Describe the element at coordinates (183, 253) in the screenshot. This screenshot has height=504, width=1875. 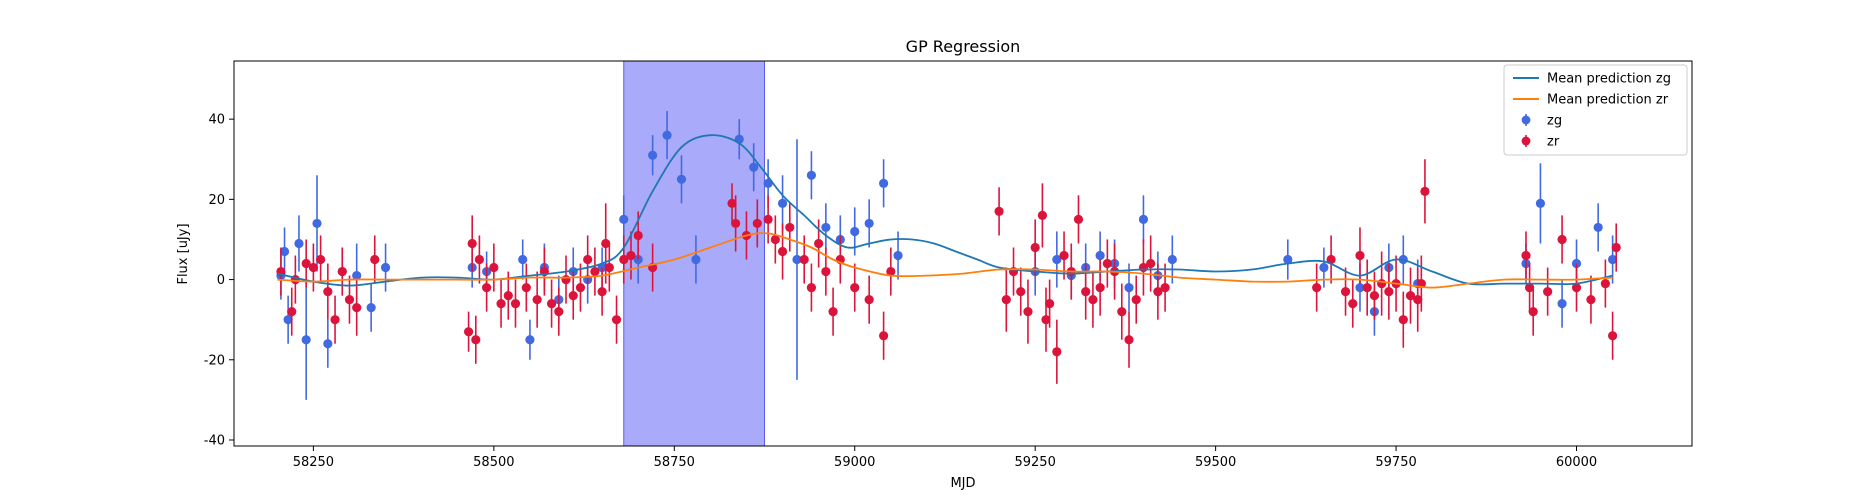
I see `y-axis-label: Flux [uJy]` at that location.